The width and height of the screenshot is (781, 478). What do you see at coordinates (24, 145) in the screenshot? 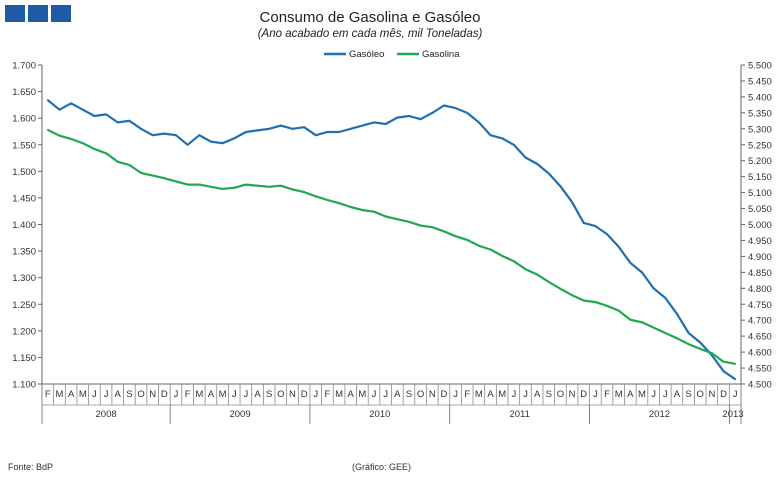
I see `y-left-tick-label: 1.550` at bounding box center [24, 145].